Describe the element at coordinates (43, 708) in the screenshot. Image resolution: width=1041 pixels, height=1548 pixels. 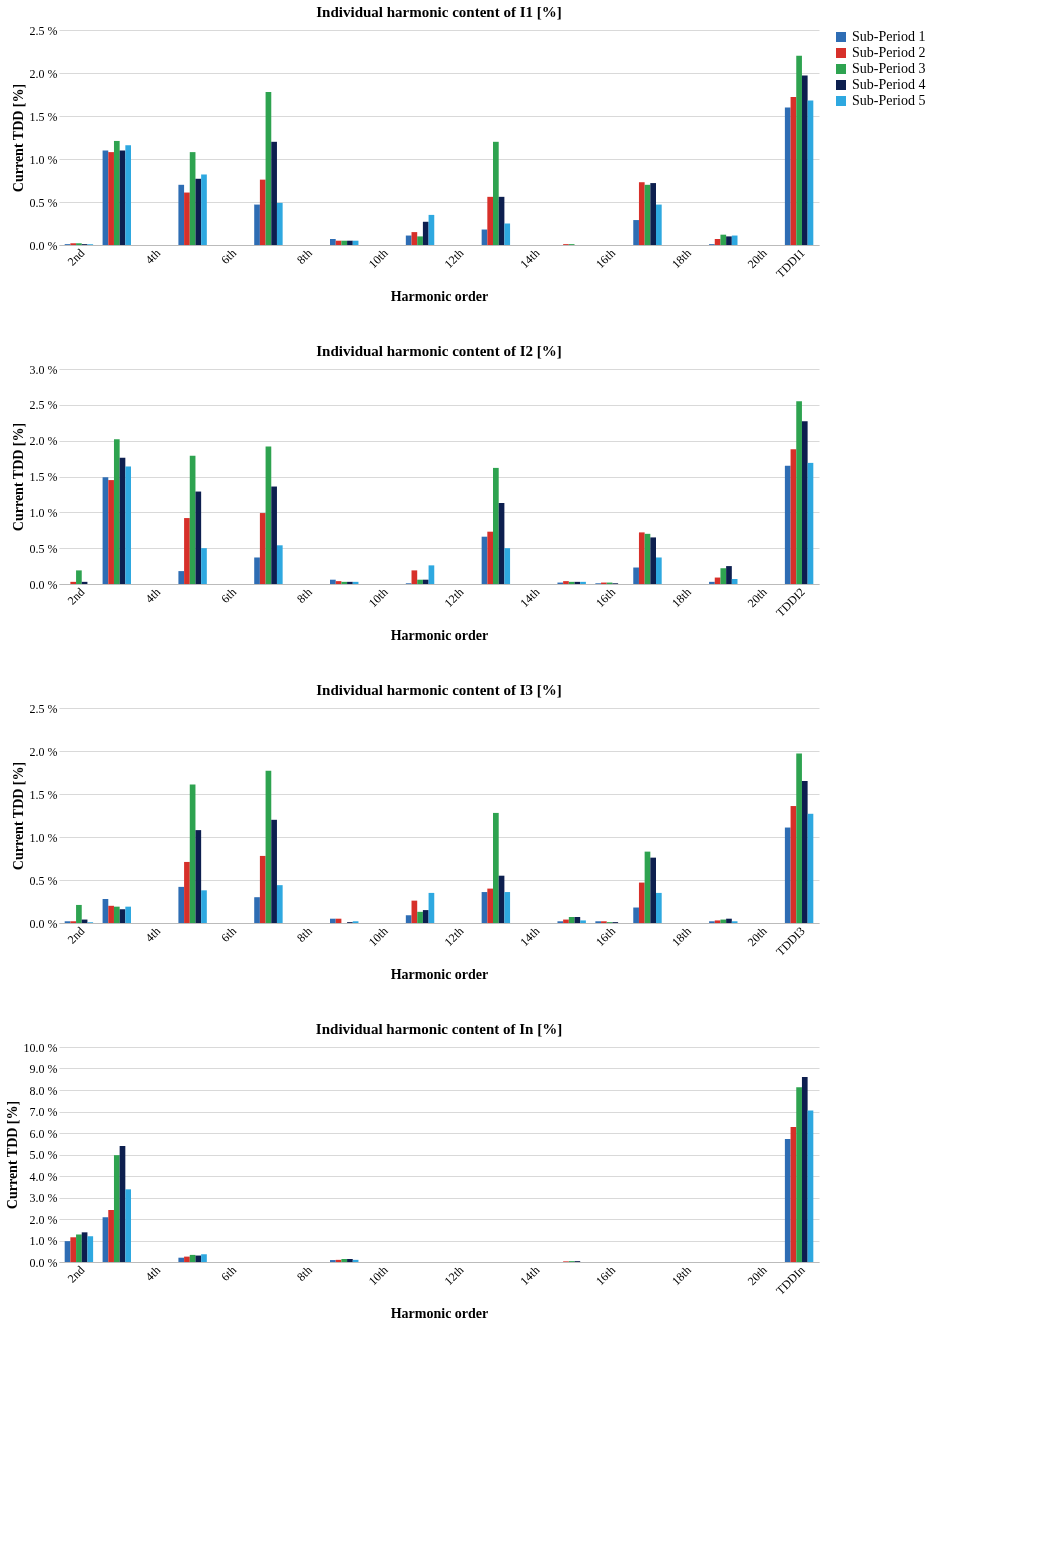
I see `y-tick-label: 2.5 %` at that location.